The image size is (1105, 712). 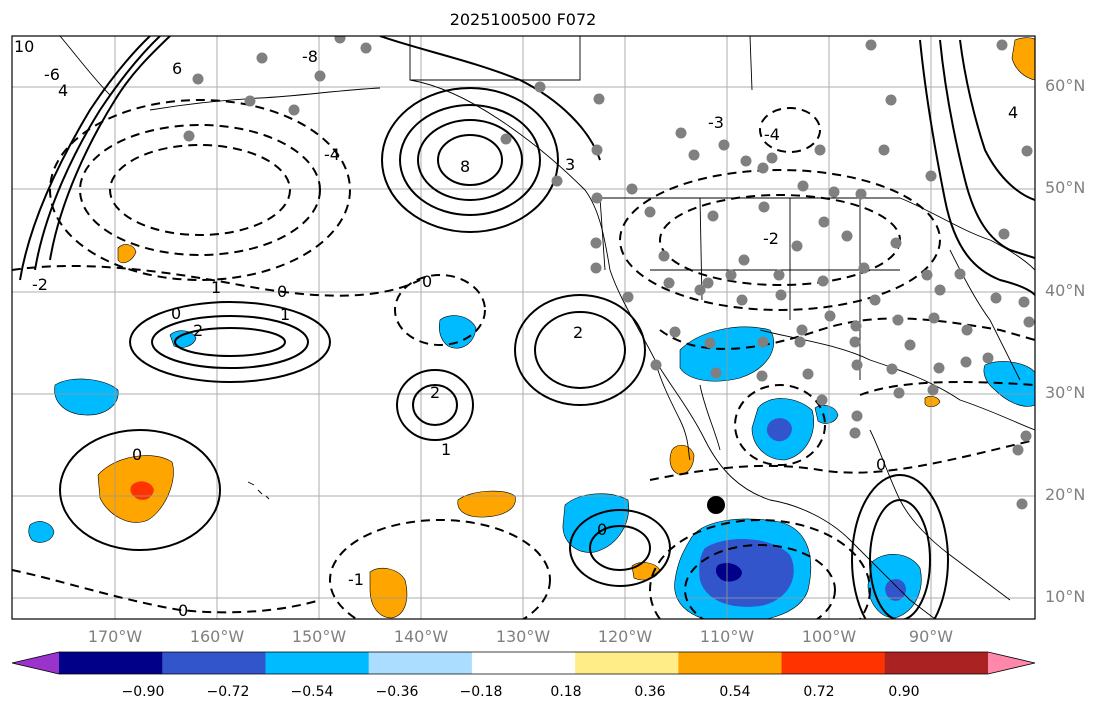 I want to click on contour-label: -3, so click(x=716, y=122).